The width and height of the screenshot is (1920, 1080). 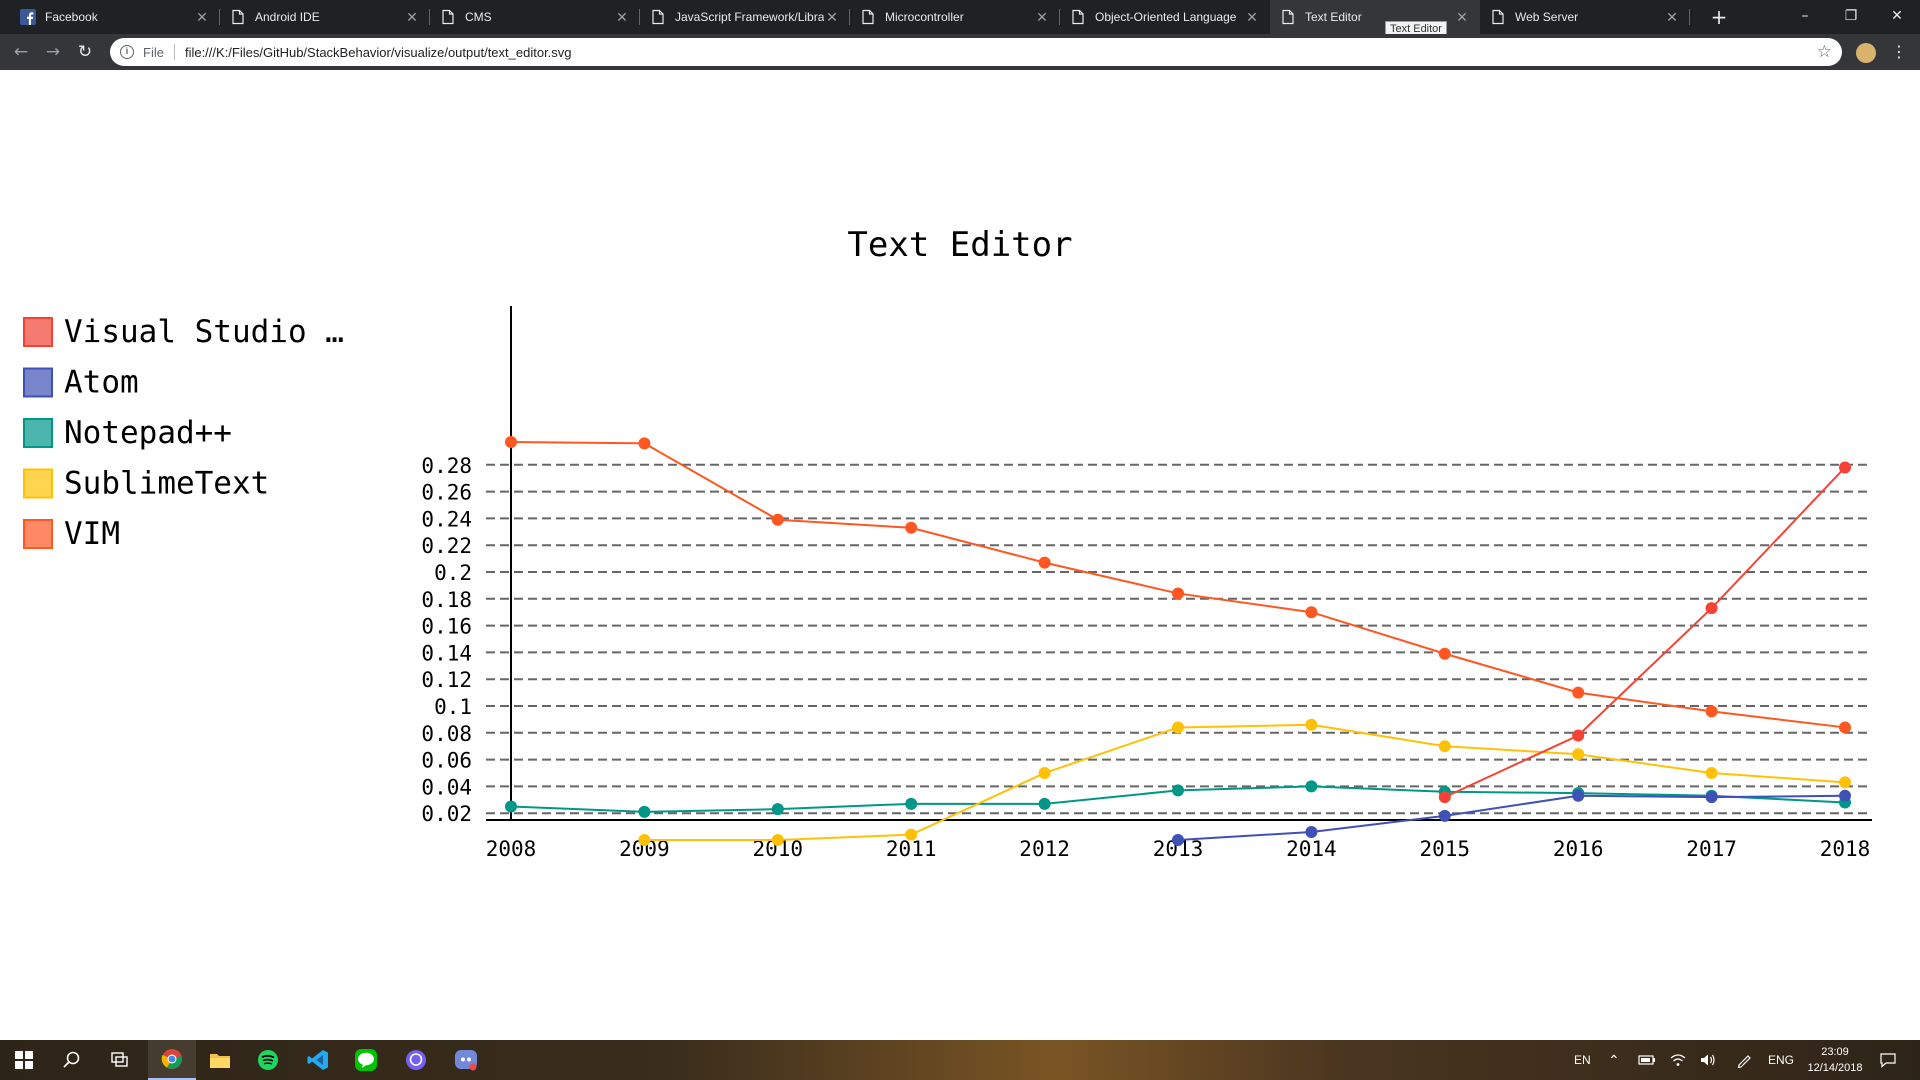 I want to click on info-icon: i, so click(x=127, y=52).